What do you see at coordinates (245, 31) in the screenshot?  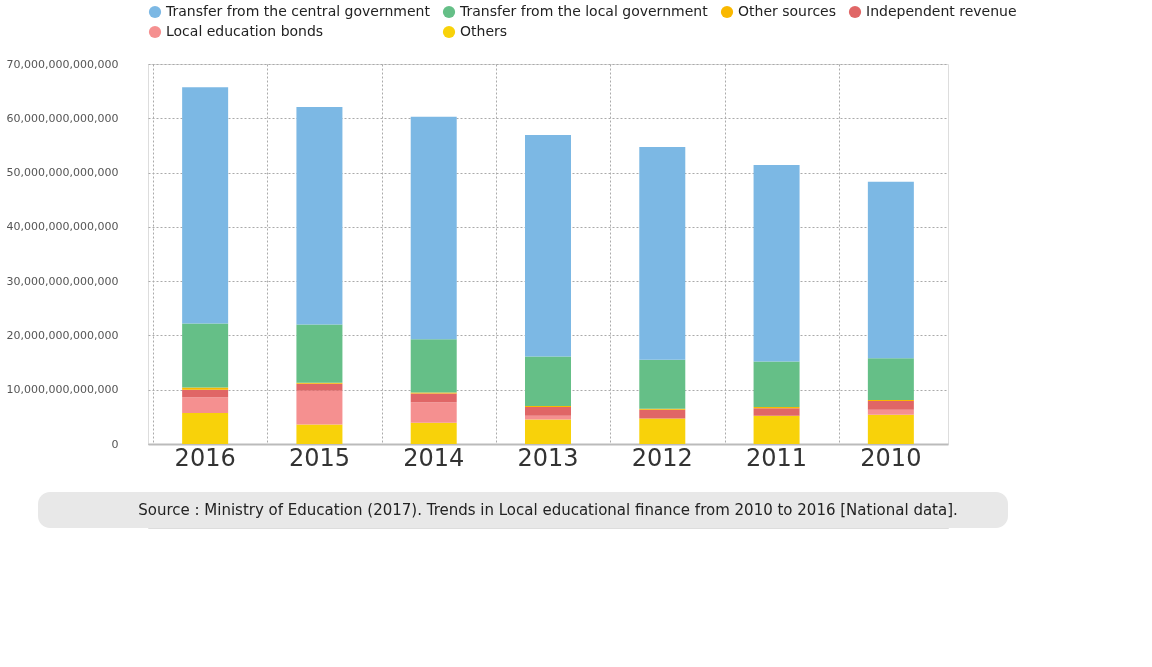 I see `legend-label: Local education bonds` at bounding box center [245, 31].